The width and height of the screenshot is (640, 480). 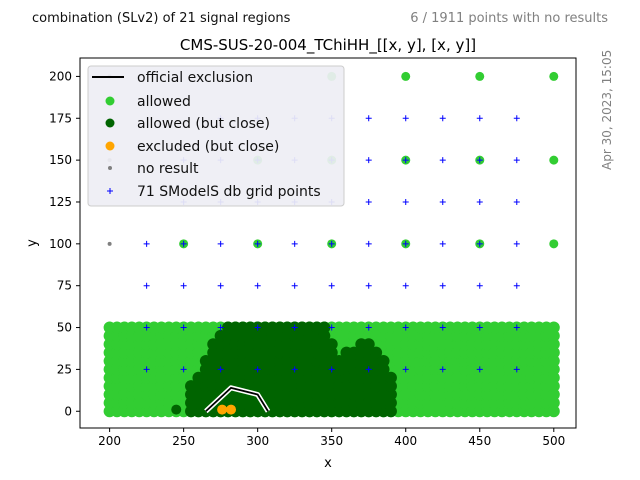 What do you see at coordinates (331, 441) in the screenshot?
I see `x-tick-label: 350` at bounding box center [331, 441].